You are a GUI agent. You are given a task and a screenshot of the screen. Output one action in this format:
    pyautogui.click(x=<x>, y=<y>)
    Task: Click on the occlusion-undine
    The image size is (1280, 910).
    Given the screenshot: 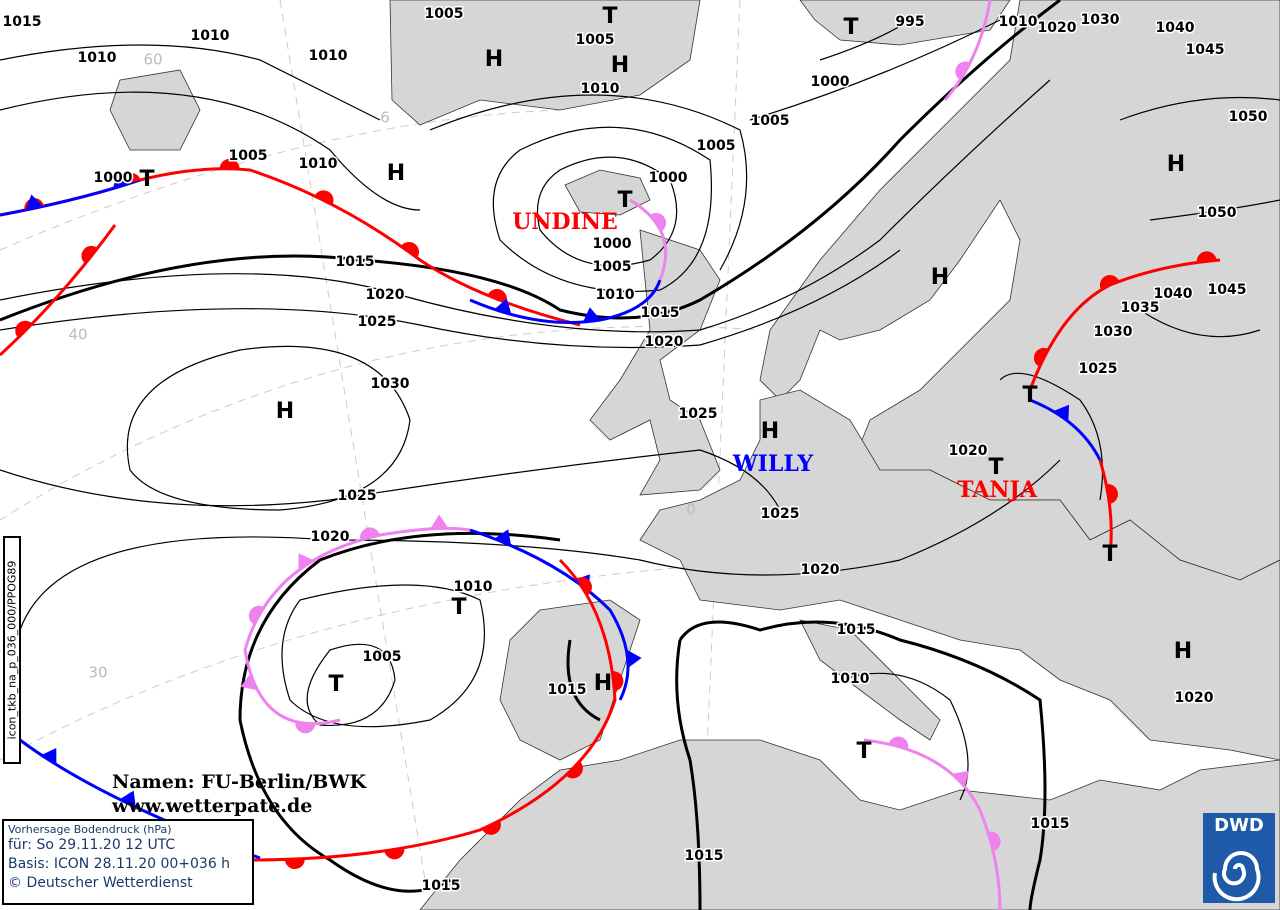 What is the action you would take?
    pyautogui.click(x=648, y=239)
    